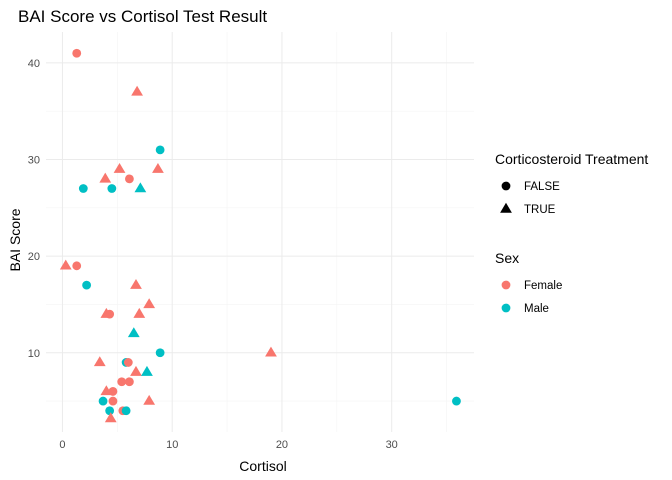 The width and height of the screenshot is (672, 480). I want to click on legend-label: Male, so click(536, 309).